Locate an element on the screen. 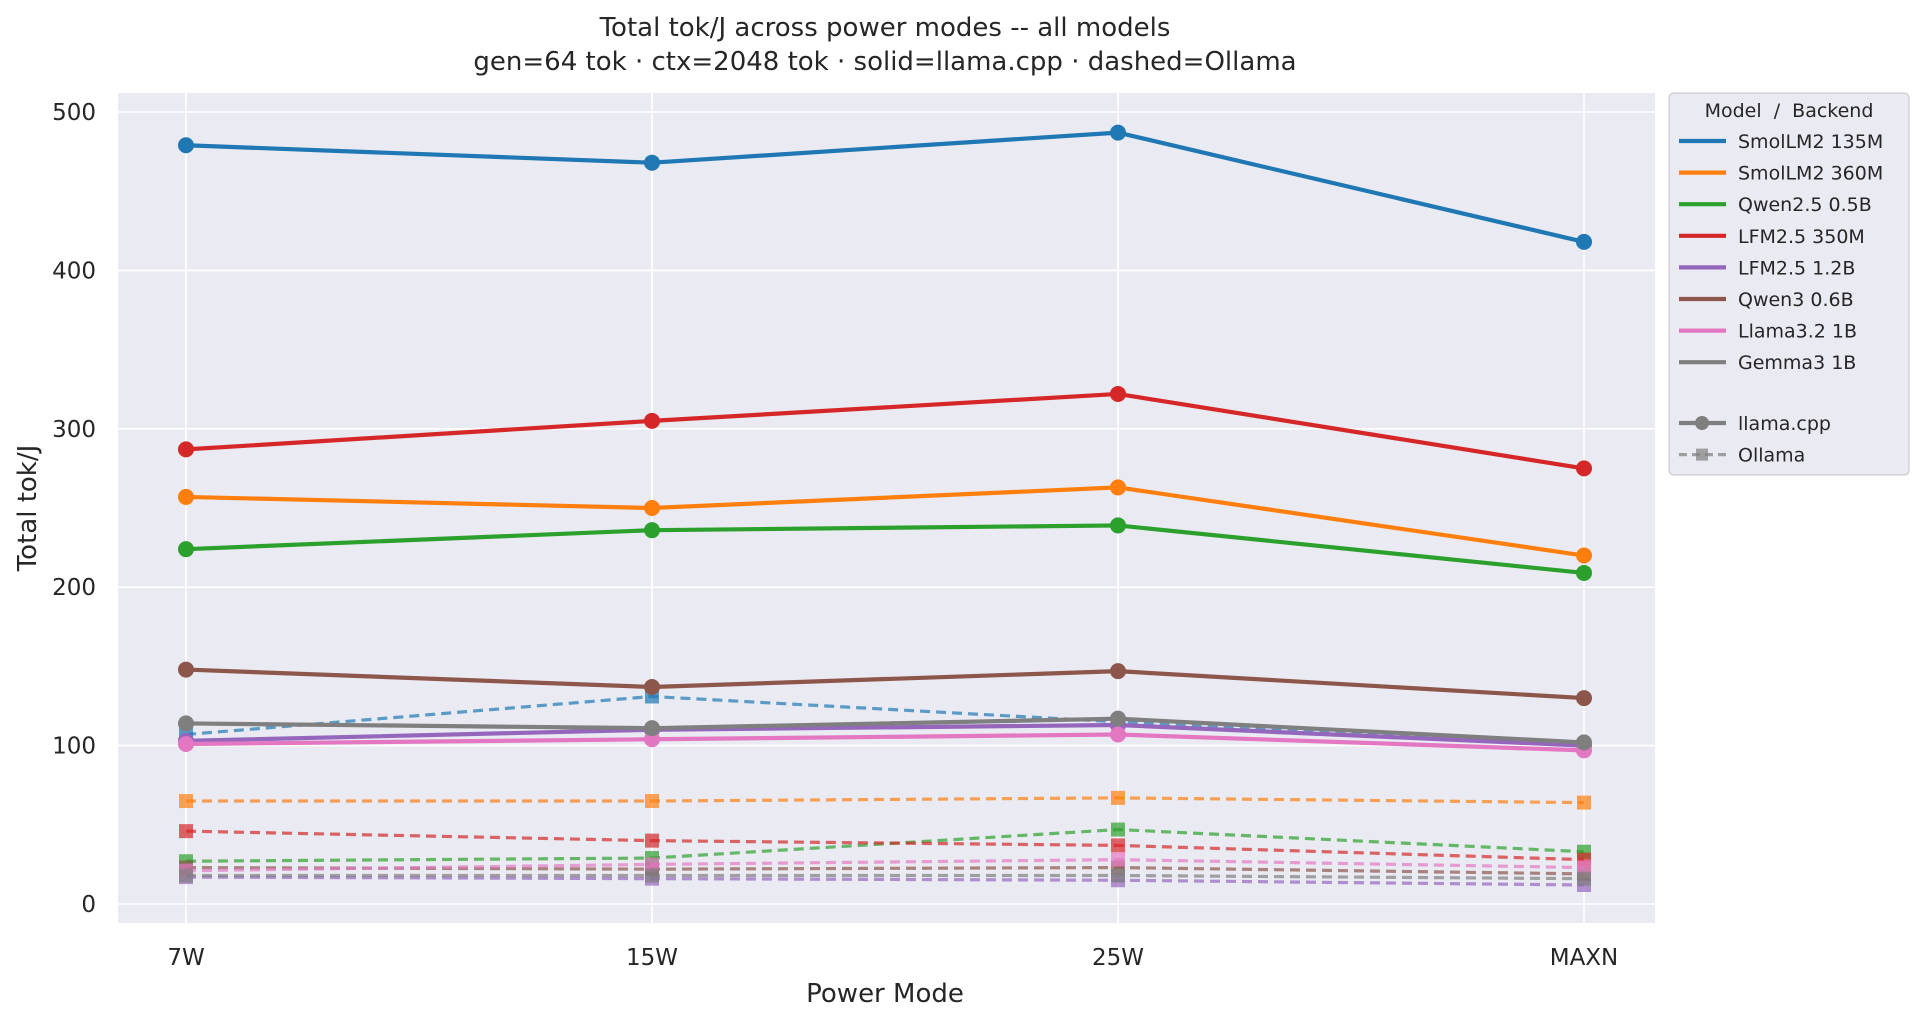  x-tick-label: 7W is located at coordinates (185, 958).